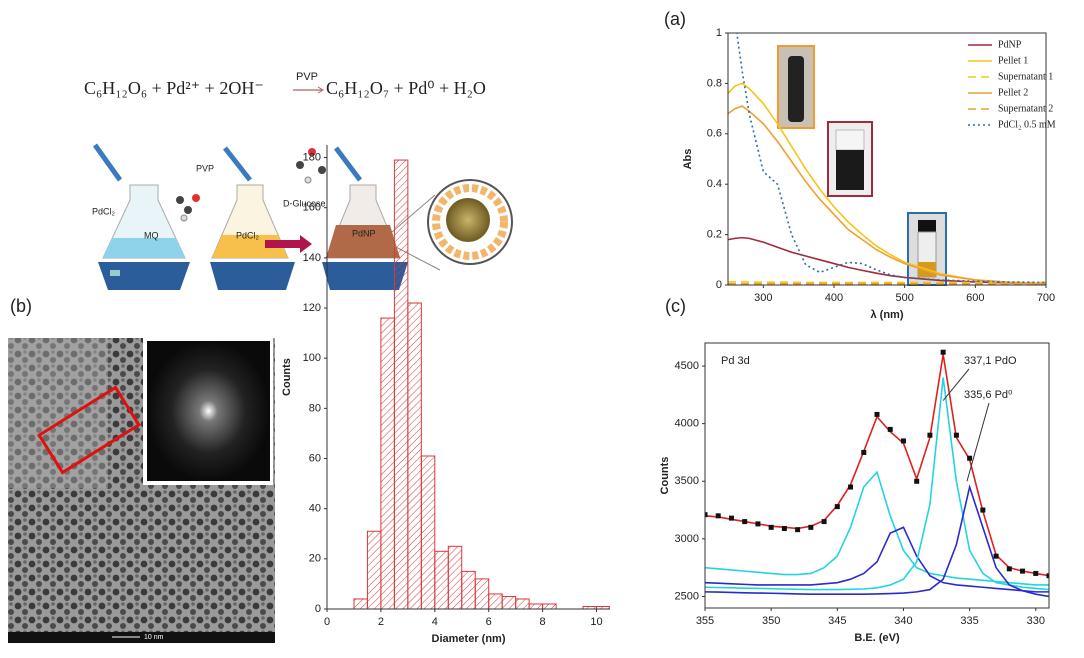 The height and width of the screenshot is (658, 1084). I want to click on y-tick-label: 60, so click(315, 458).